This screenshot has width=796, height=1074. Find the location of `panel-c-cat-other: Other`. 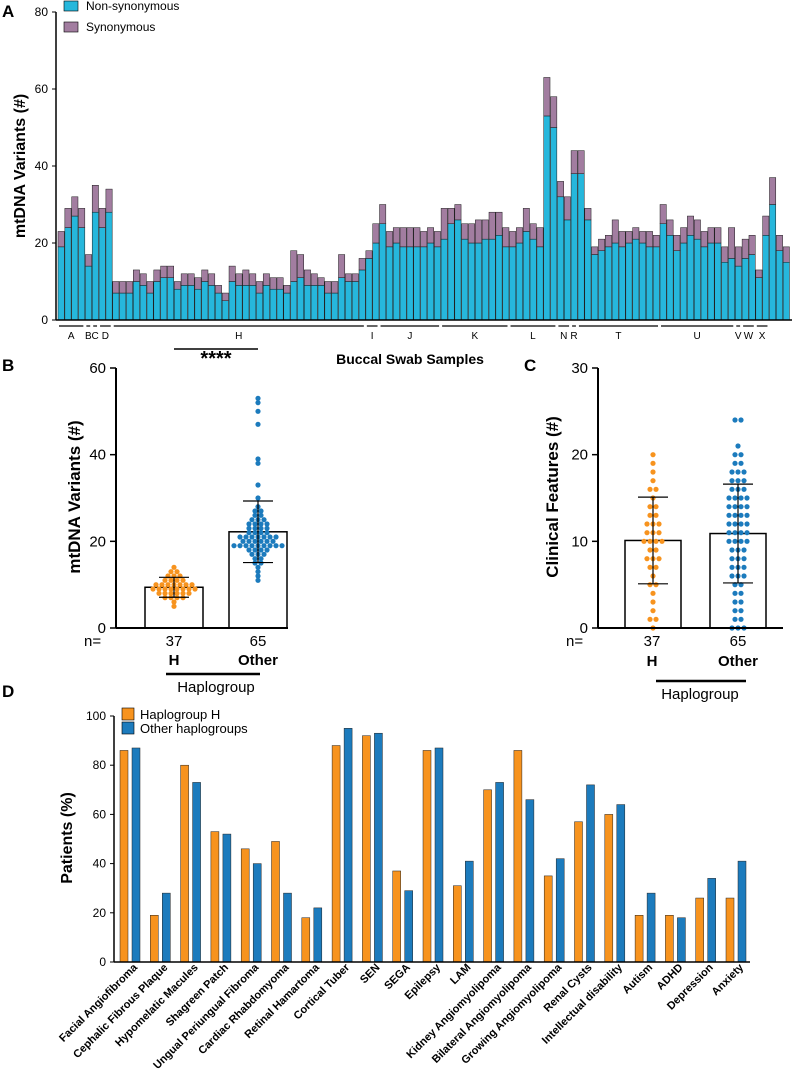

panel-c-cat-other: Other is located at coordinates (738, 661).